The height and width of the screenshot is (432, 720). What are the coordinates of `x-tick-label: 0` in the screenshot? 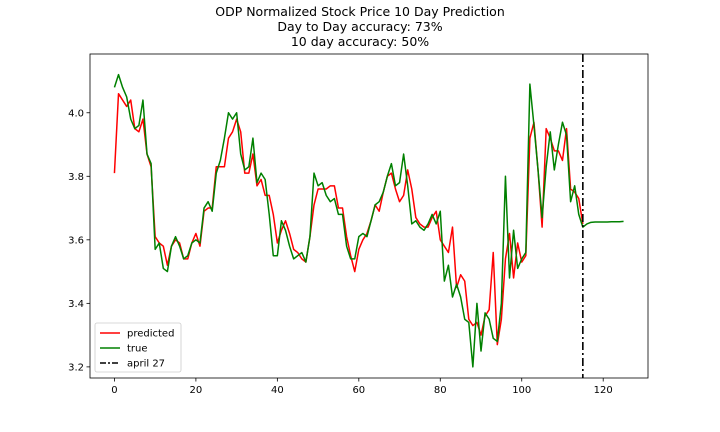 It's located at (114, 390).